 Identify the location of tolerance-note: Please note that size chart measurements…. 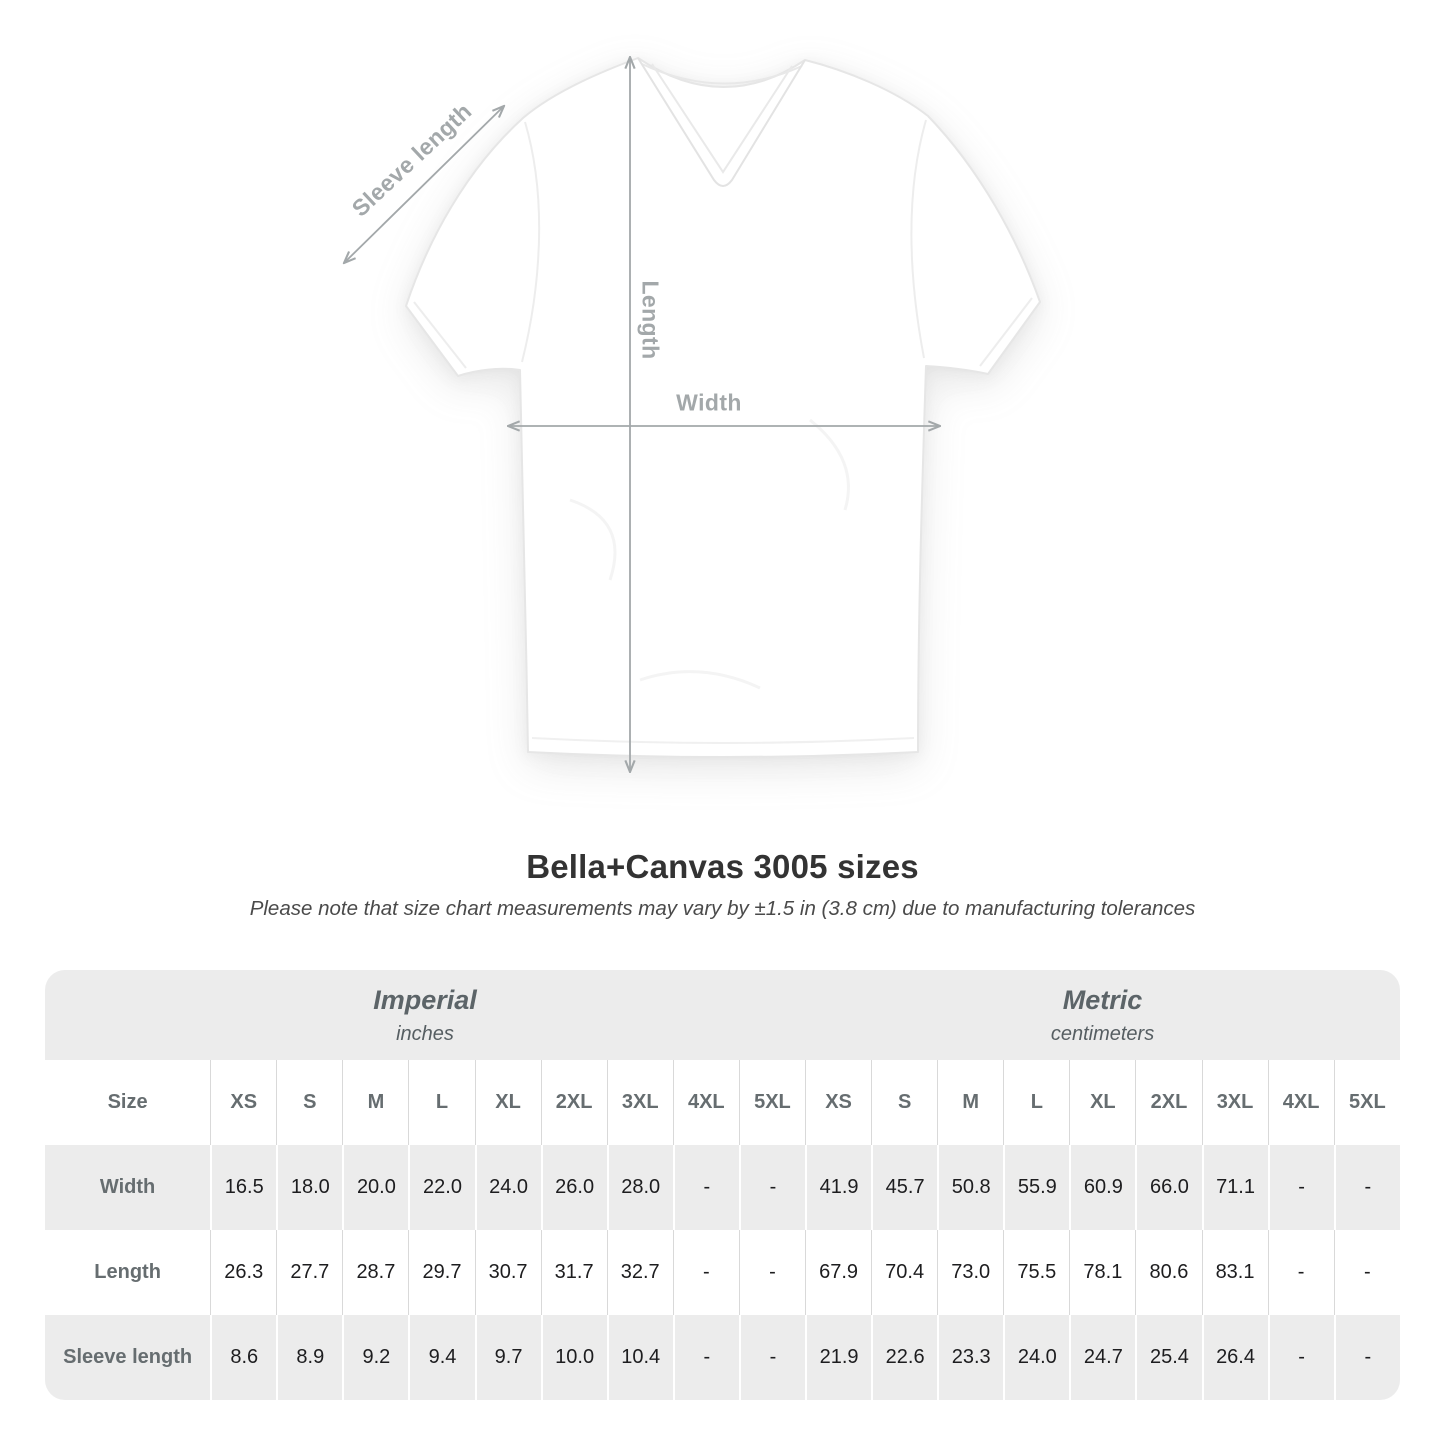
(722, 908).